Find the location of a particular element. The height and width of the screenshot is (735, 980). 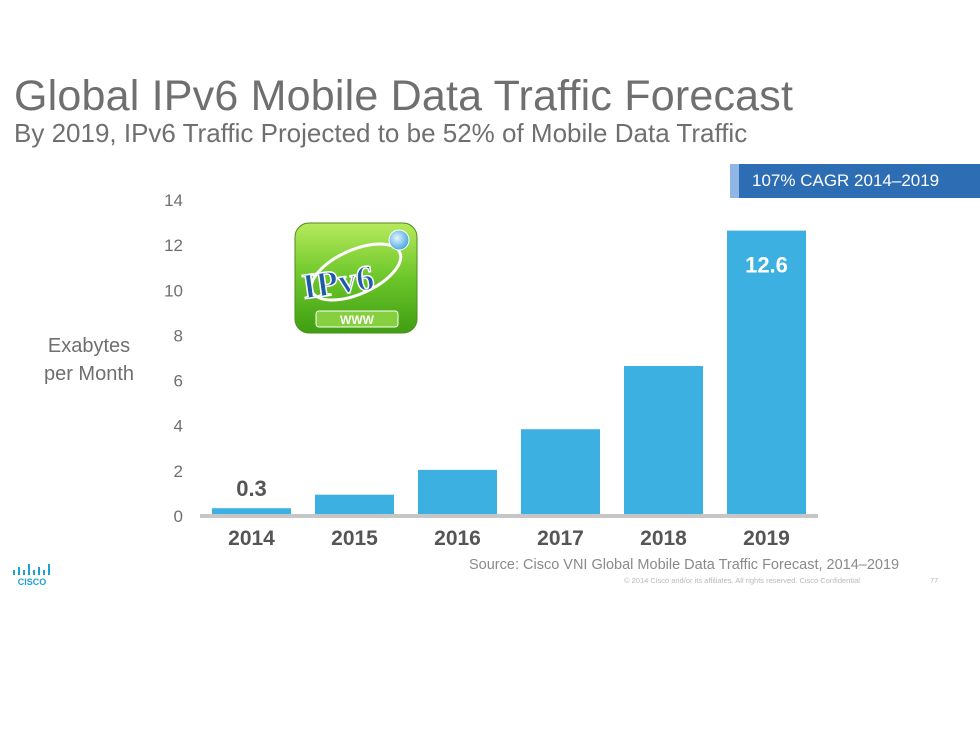

y-tick-label: 0 is located at coordinates (178, 516).